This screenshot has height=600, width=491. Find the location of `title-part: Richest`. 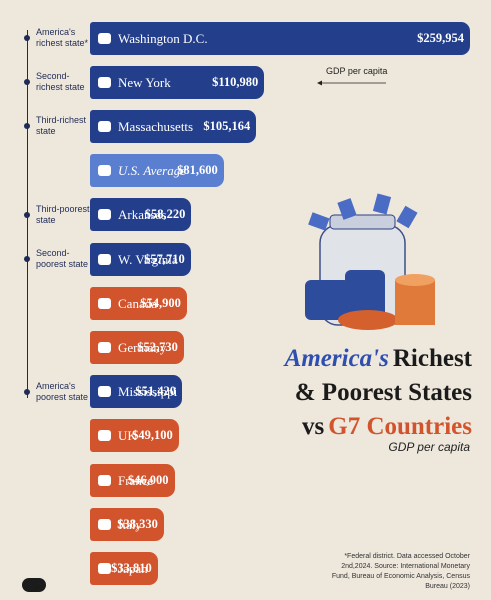

title-part: Richest is located at coordinates (432, 358).